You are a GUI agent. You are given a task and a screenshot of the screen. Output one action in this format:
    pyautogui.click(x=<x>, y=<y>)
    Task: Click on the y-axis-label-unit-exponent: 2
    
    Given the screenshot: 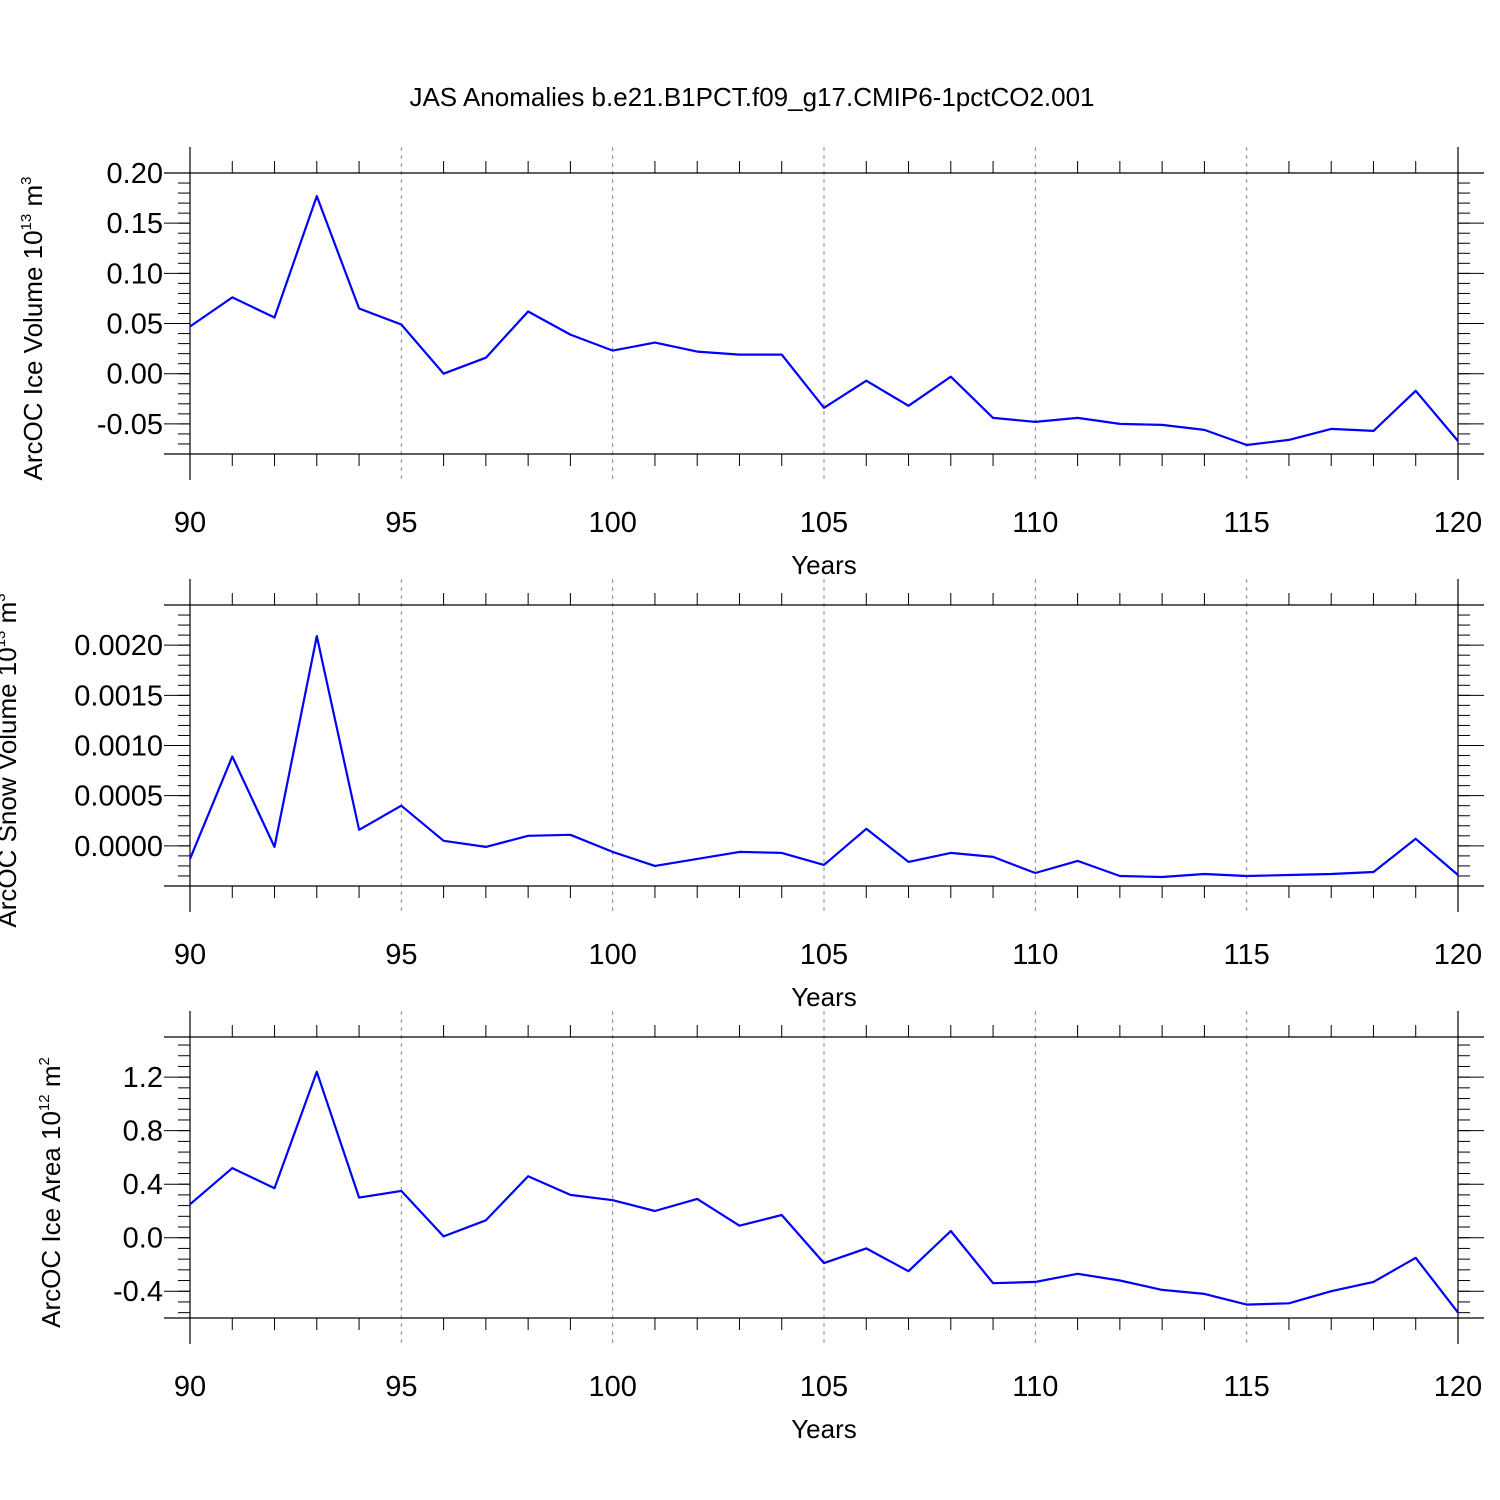 What is the action you would take?
    pyautogui.click(x=44, y=1061)
    